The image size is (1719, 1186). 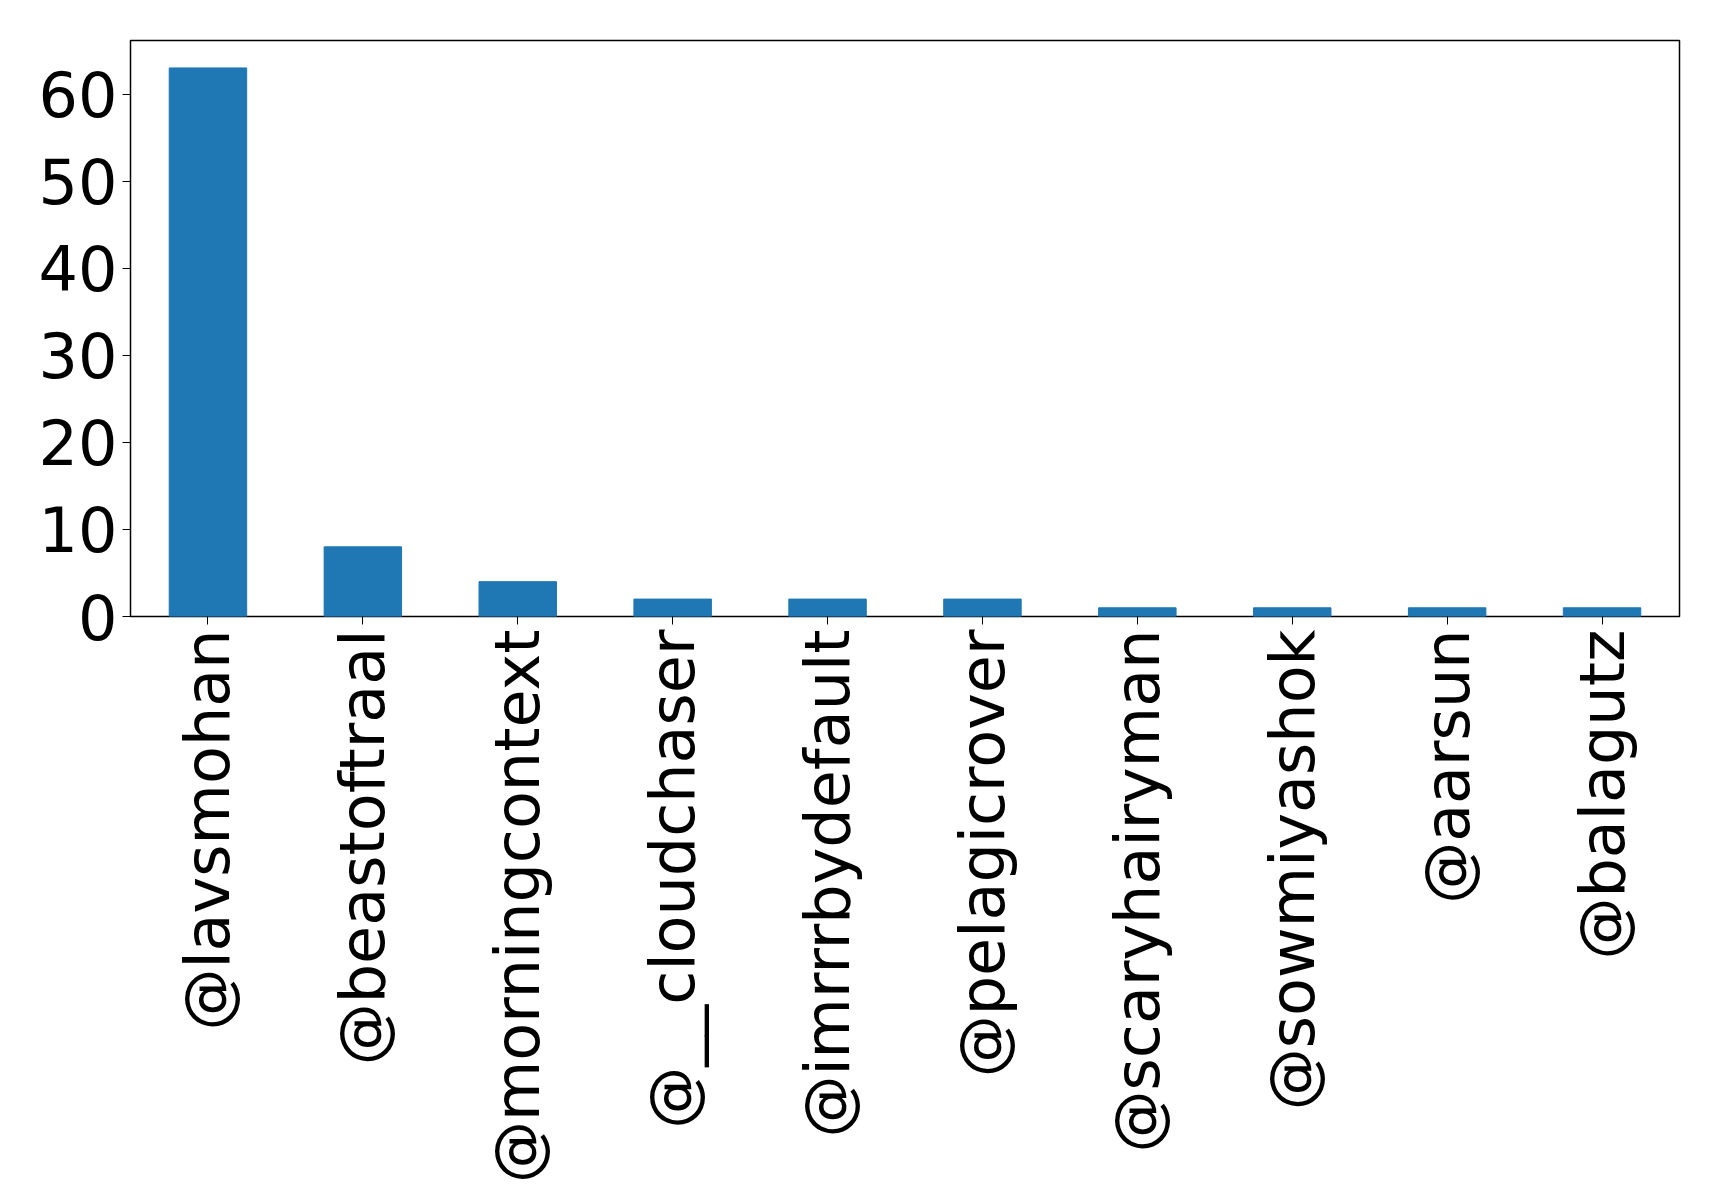 I want to click on x-tick-label: @lavsmohan, so click(x=208, y=830).